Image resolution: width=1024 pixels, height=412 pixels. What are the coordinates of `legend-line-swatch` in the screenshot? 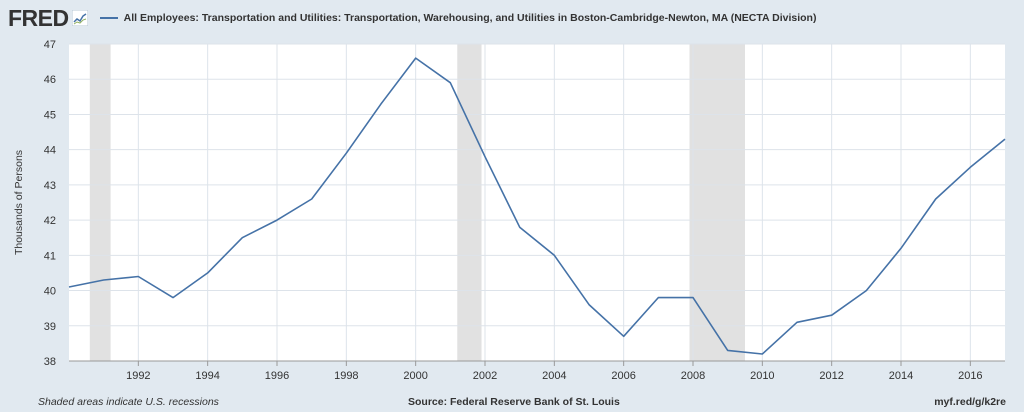 It's located at (108, 18).